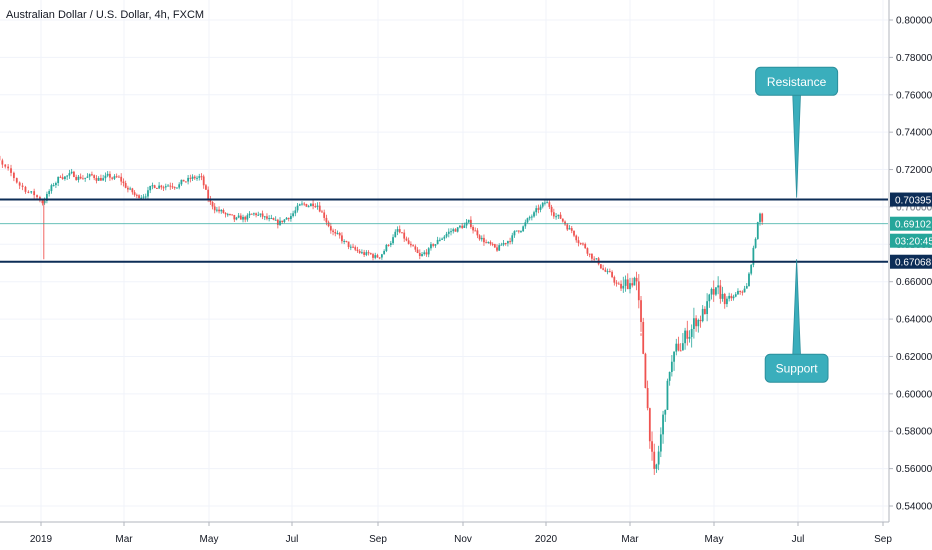 This screenshot has height=550, width=932. I want to click on price-axis, so click(910, 275).